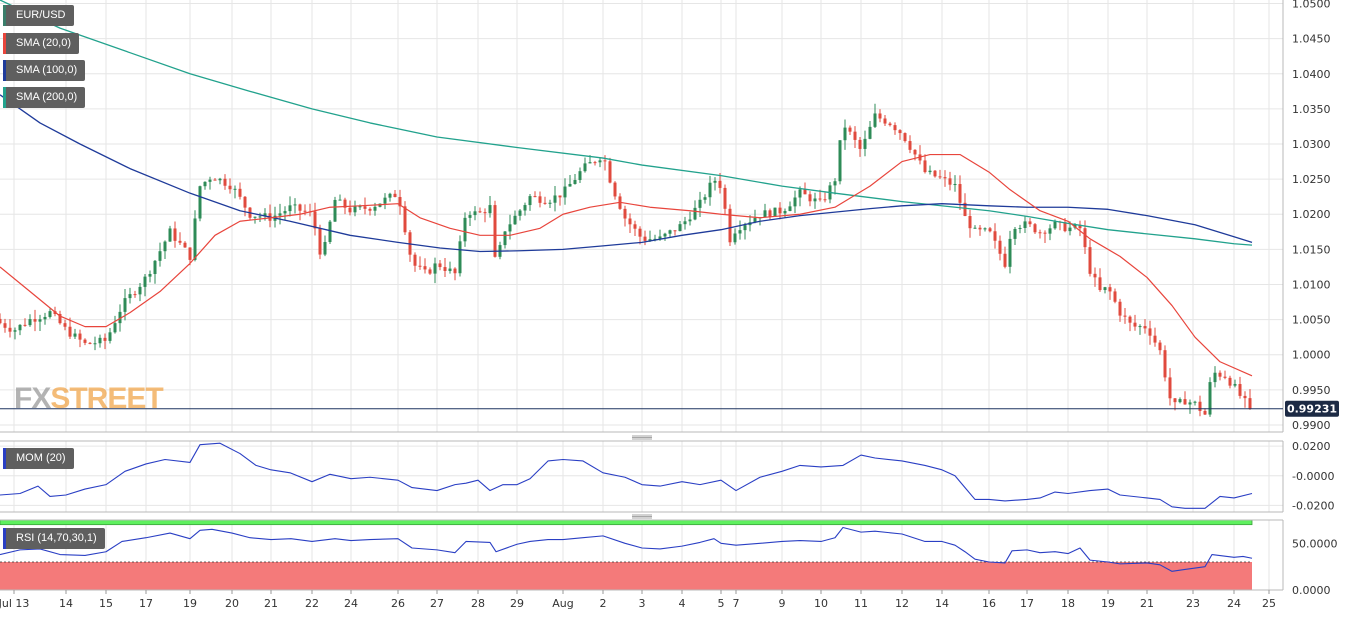 The image size is (1354, 619). I want to click on legend-sma20: SMA (20,0), so click(41, 43).